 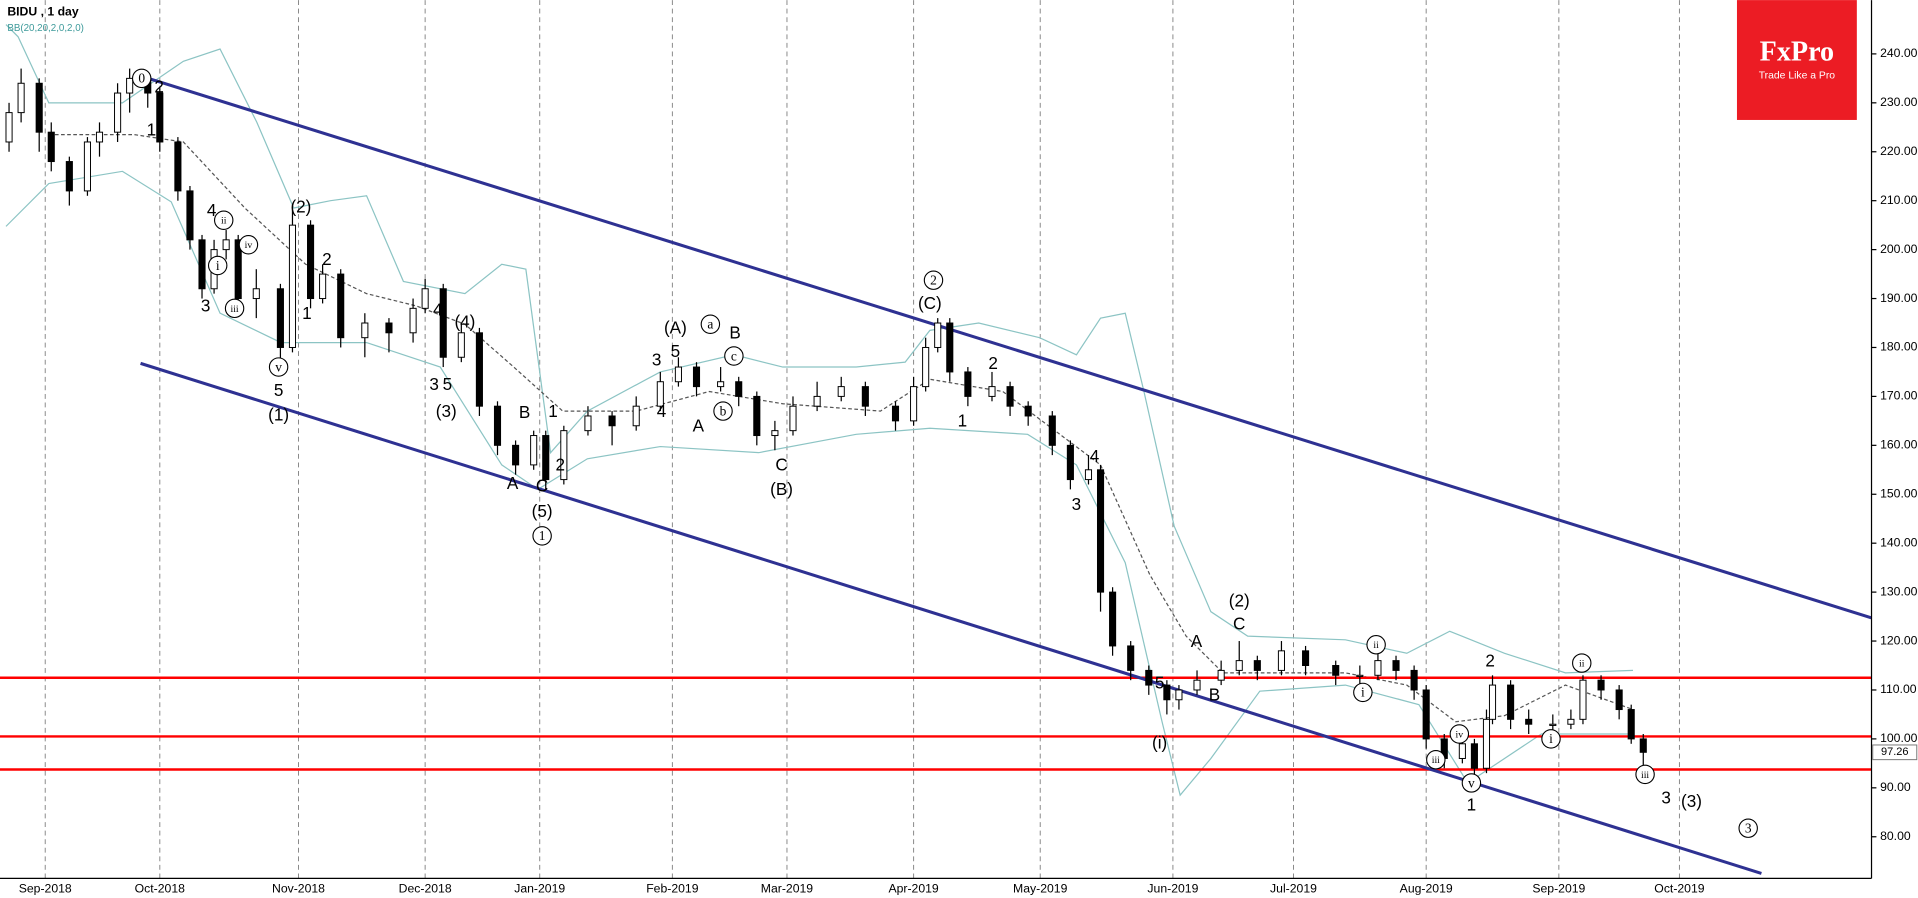 What do you see at coordinates (160, 889) in the screenshot?
I see `x-tick-label: Oct-2018` at bounding box center [160, 889].